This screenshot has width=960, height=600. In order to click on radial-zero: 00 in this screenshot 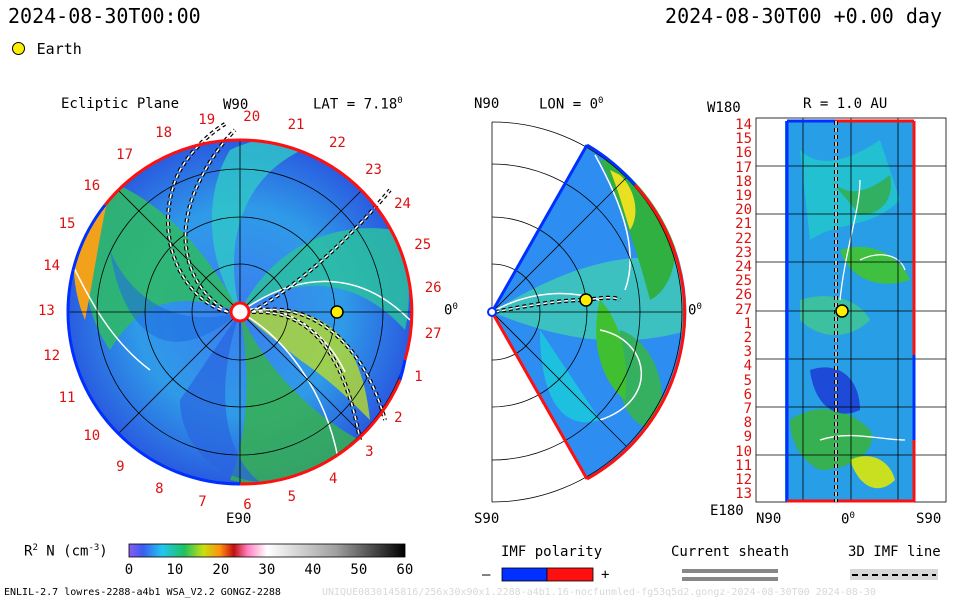, I will do `click(848, 519)`.